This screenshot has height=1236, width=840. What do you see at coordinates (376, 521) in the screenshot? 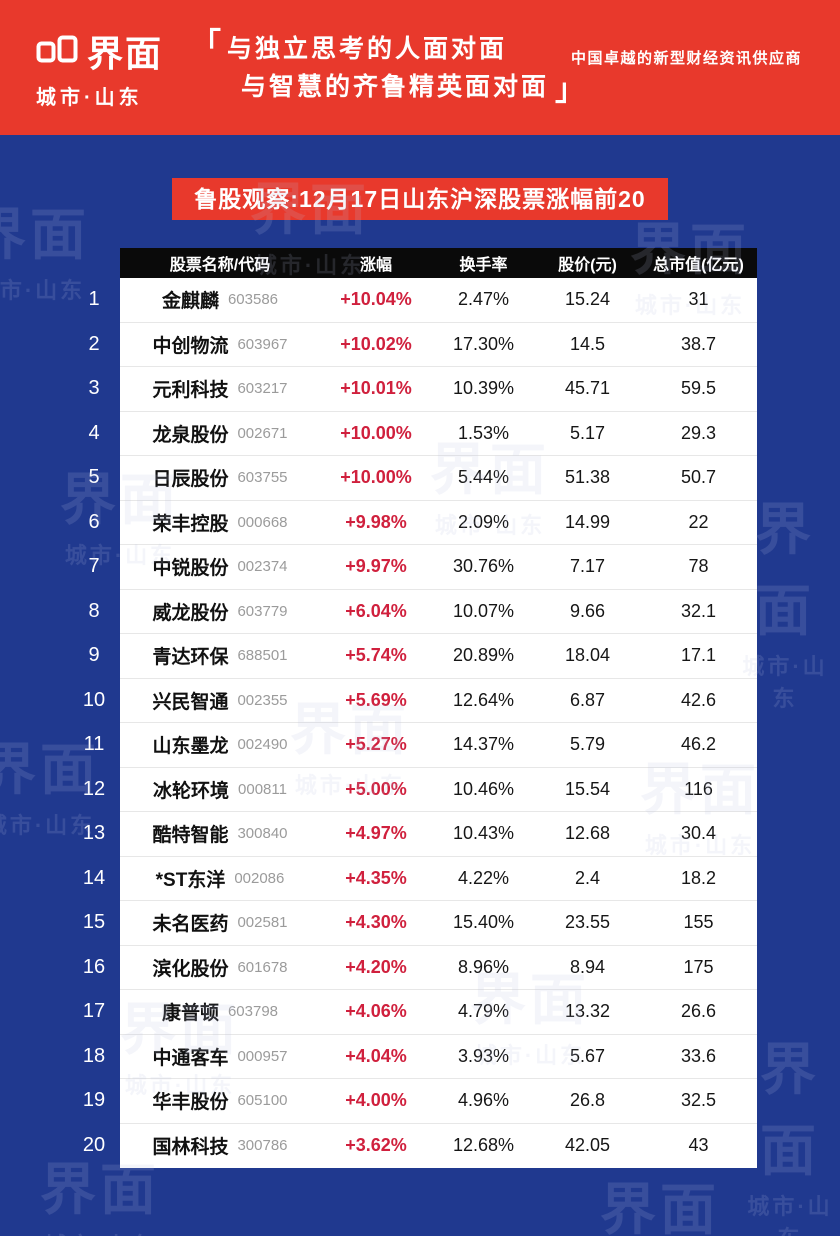
I see `change-value: +9.98%` at bounding box center [376, 521].